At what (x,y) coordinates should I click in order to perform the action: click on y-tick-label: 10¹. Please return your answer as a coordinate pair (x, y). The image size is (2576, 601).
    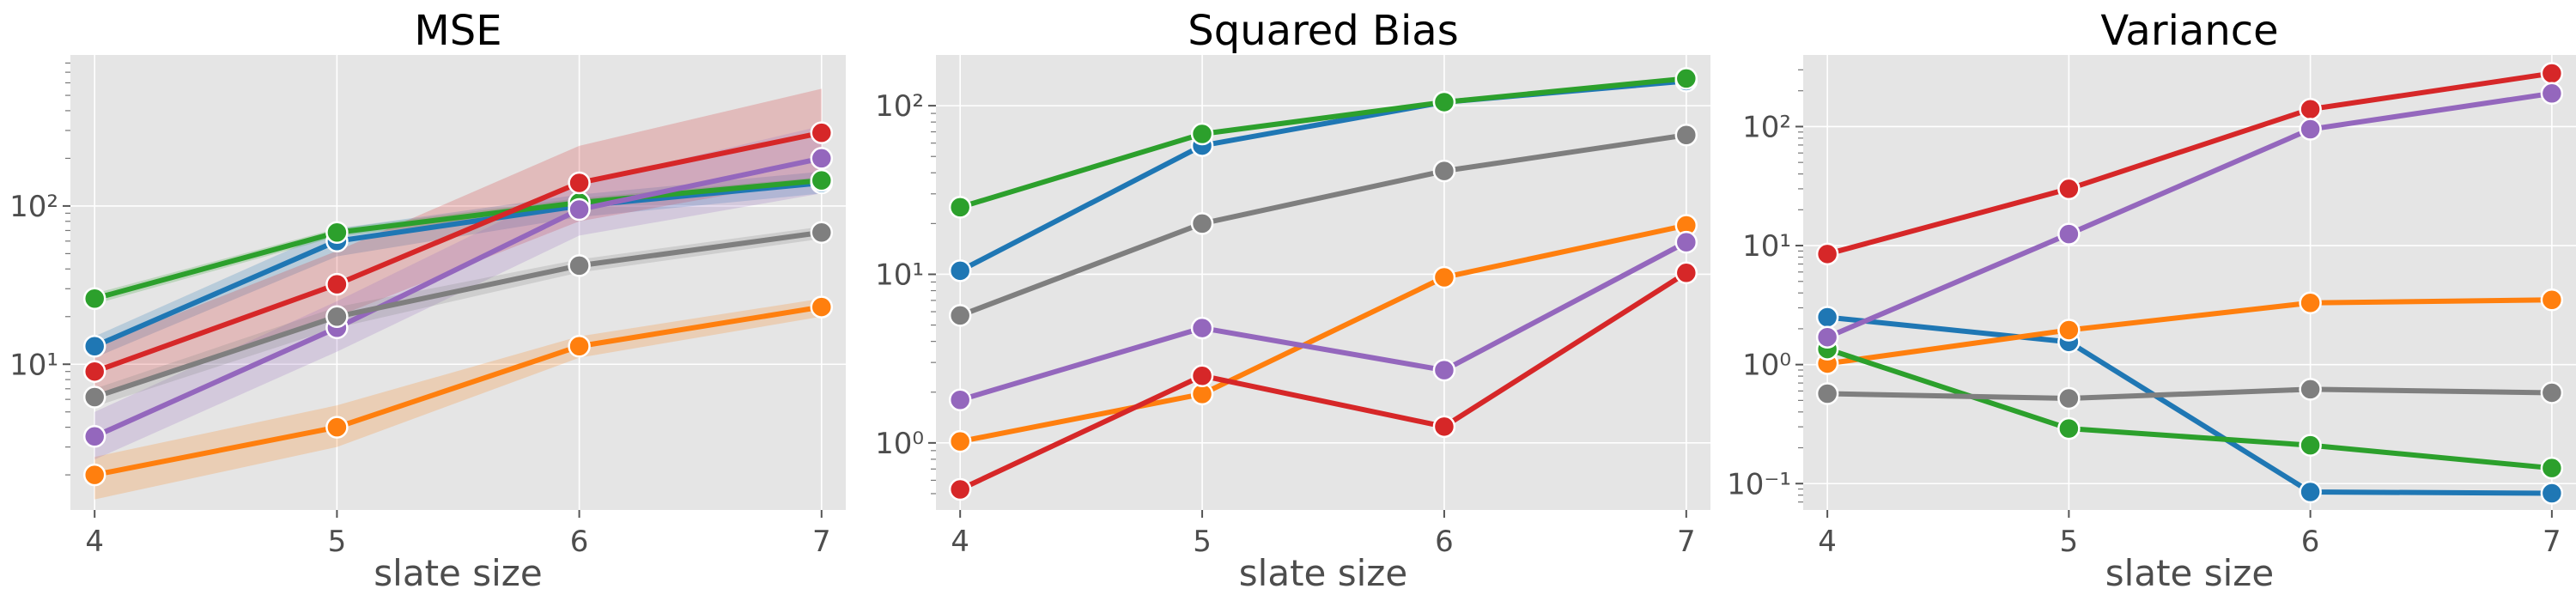
    Looking at the image, I should click on (1767, 246).